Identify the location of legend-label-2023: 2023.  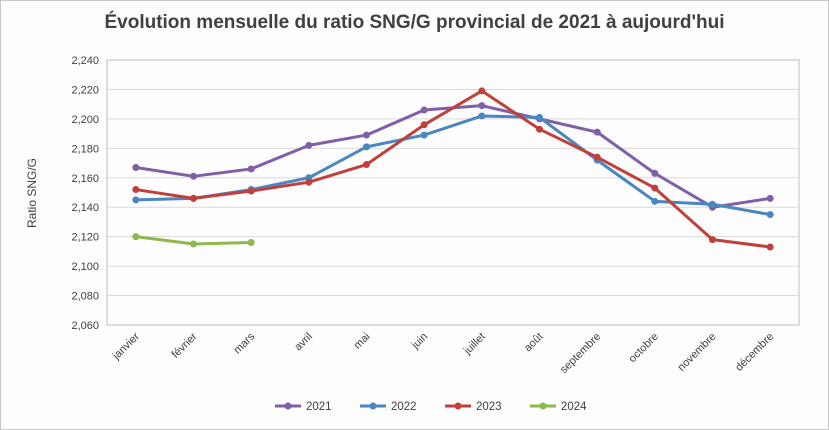
(489, 407).